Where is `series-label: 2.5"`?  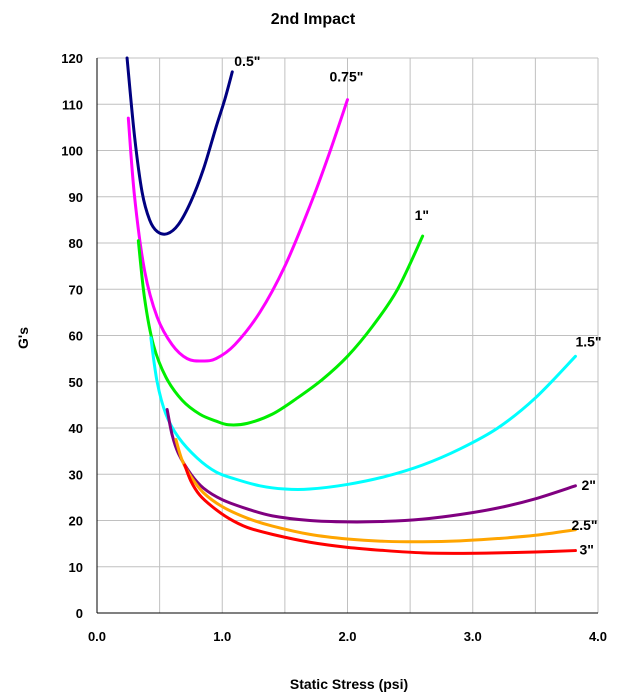 series-label: 2.5" is located at coordinates (584, 525).